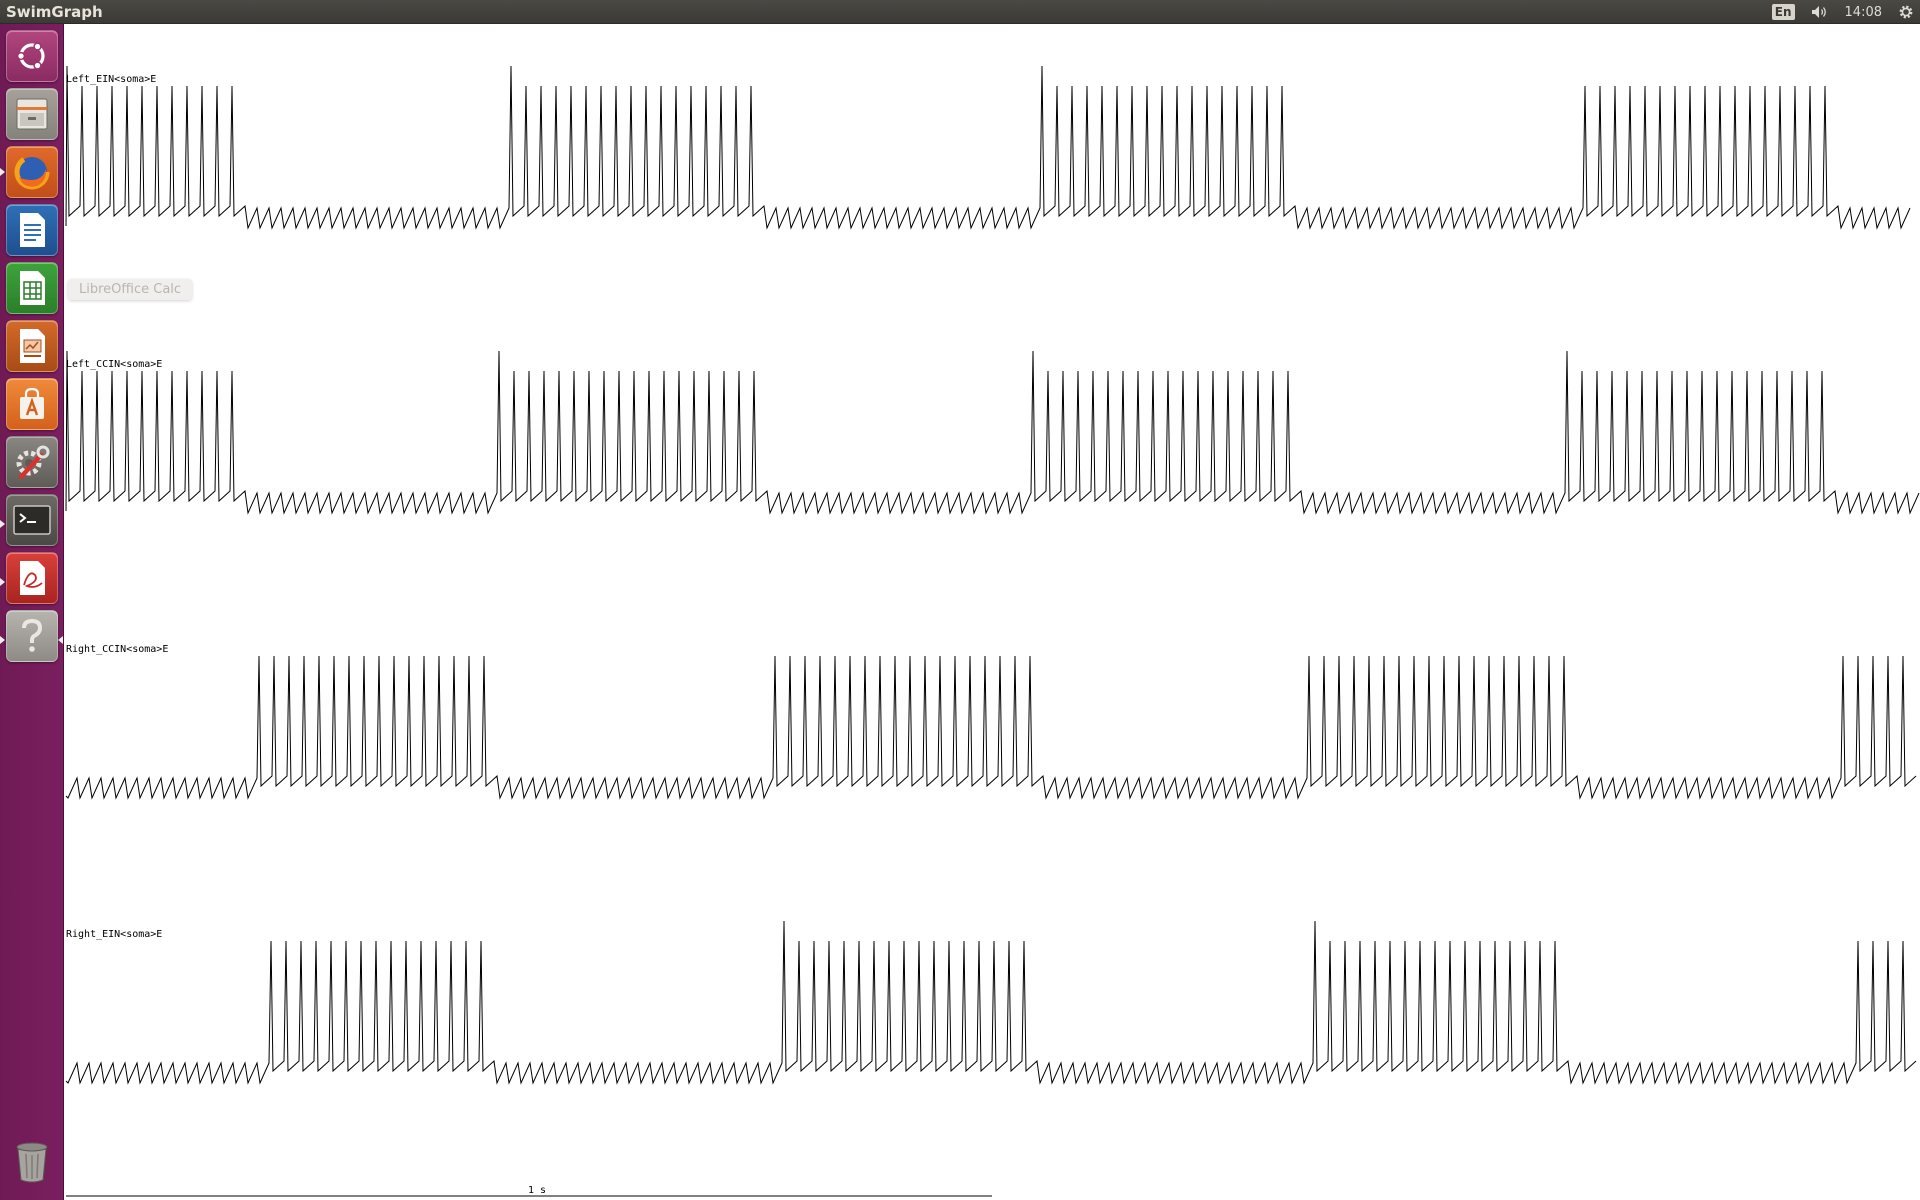 This screenshot has width=1920, height=1200. I want to click on terminal-icon, so click(32, 520).